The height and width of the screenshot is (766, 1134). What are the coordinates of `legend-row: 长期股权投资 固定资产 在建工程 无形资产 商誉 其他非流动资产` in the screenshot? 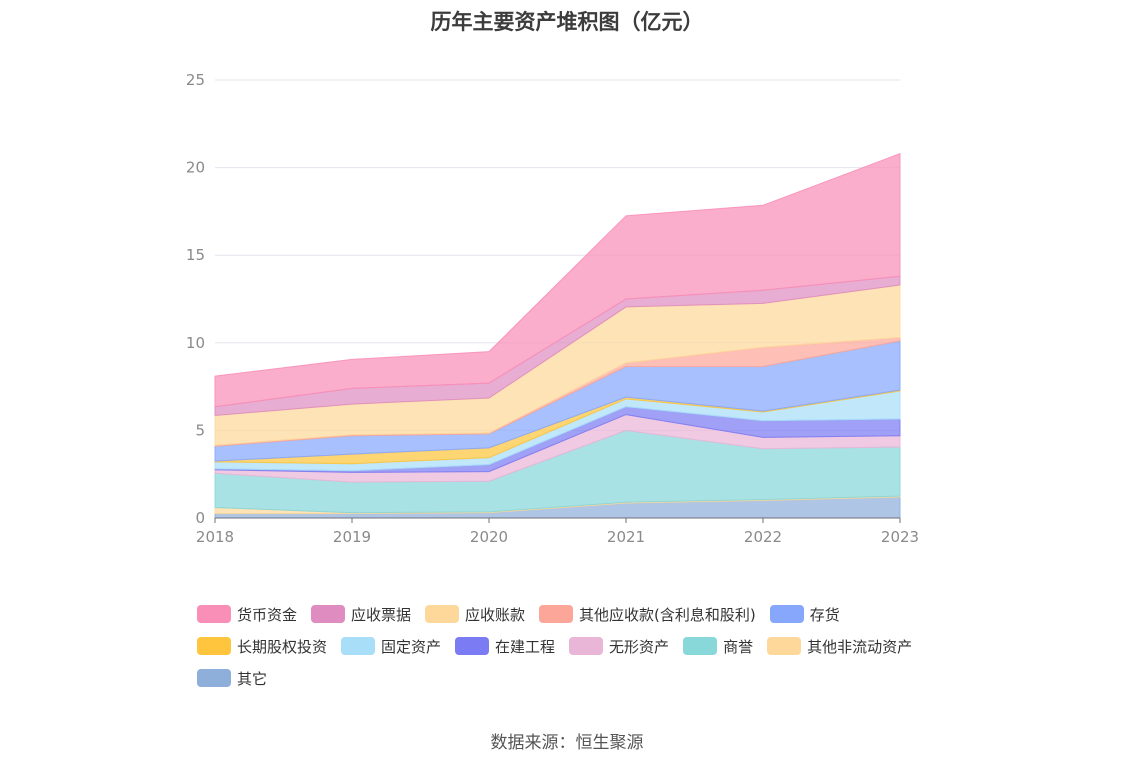 It's located at (577, 646).